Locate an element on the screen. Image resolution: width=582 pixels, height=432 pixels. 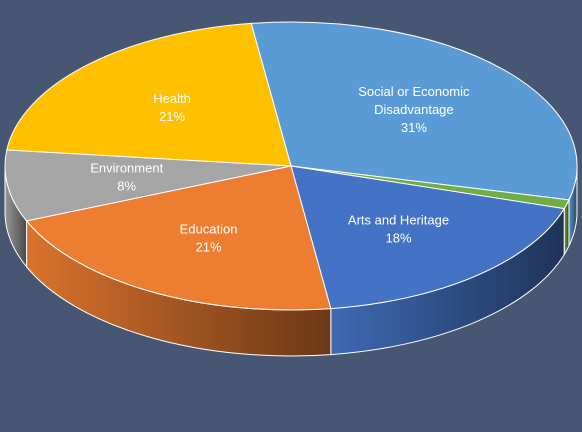
slice-label-education: Education 21% is located at coordinates (209, 238).